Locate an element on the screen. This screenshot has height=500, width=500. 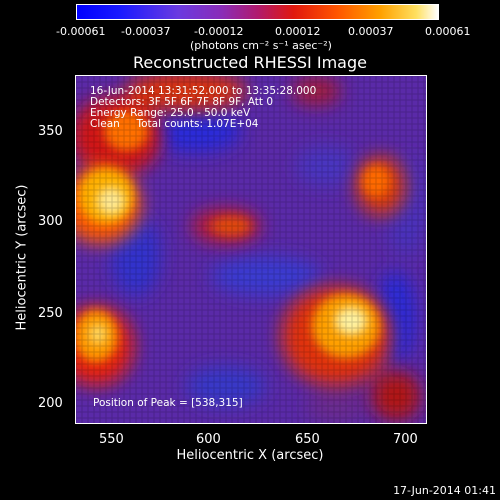
x-tick-label: 600 is located at coordinates (208, 439).